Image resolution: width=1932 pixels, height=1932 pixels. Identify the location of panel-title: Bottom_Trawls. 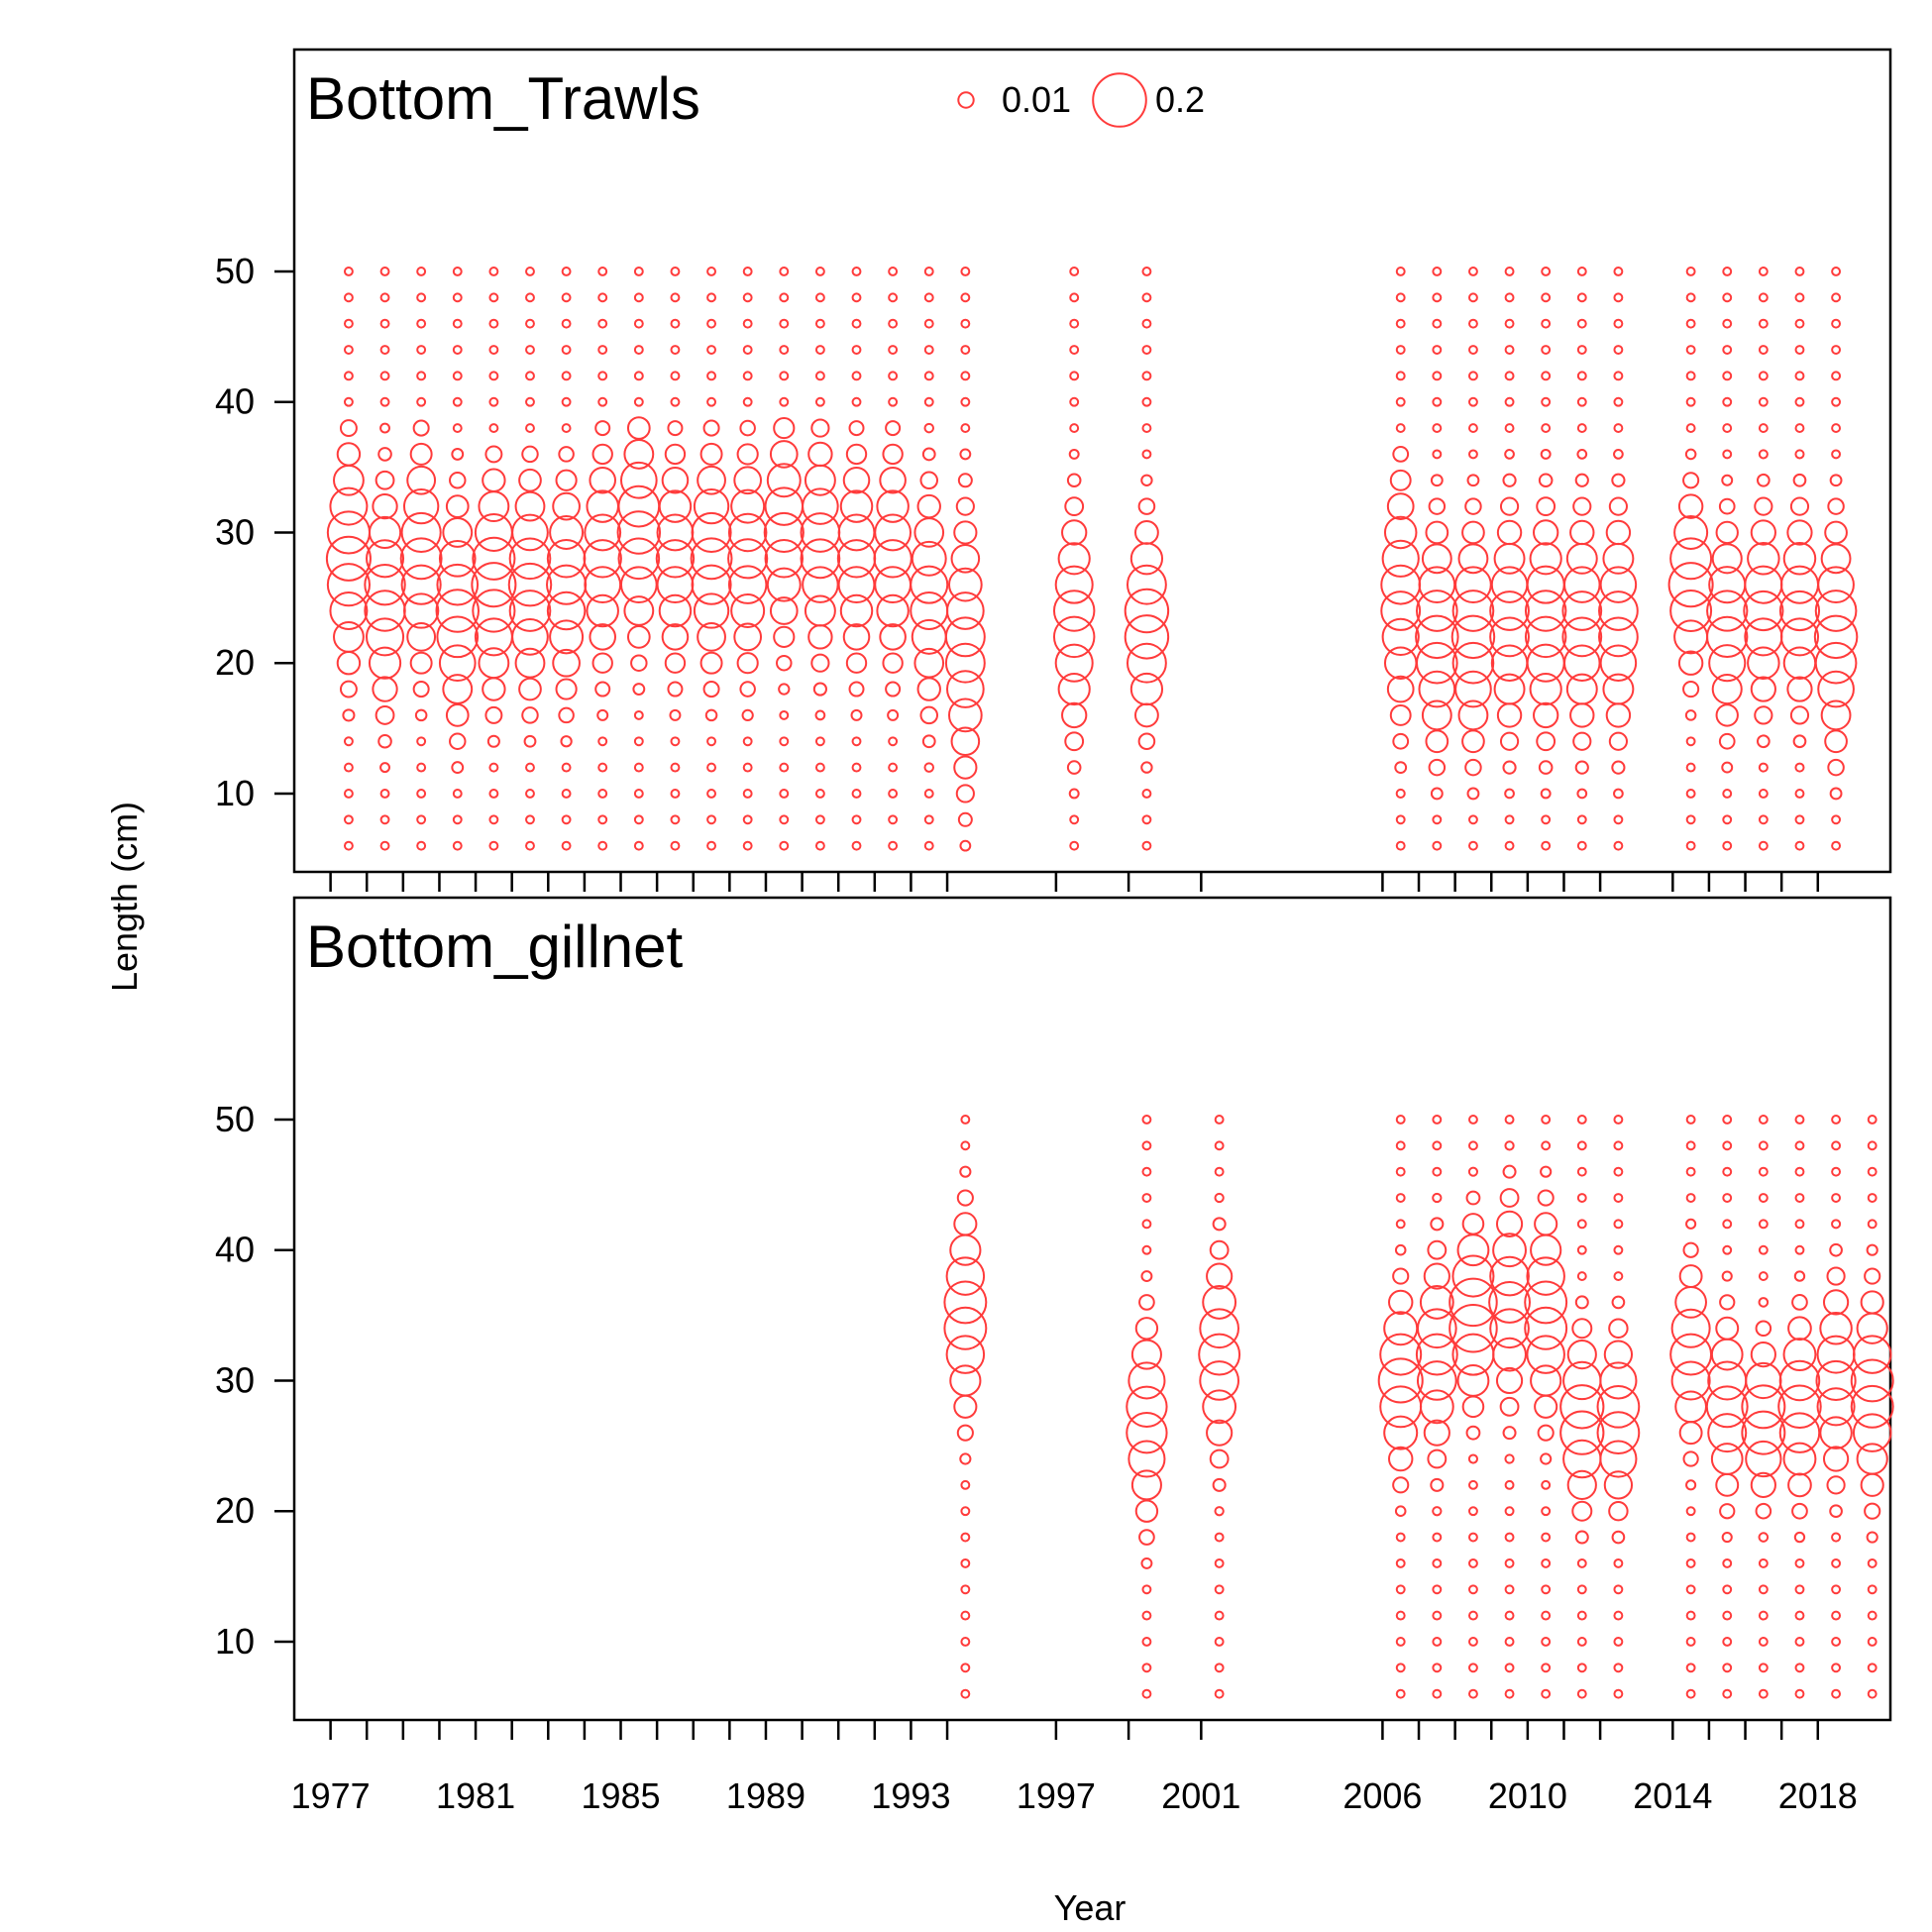
(503, 98).